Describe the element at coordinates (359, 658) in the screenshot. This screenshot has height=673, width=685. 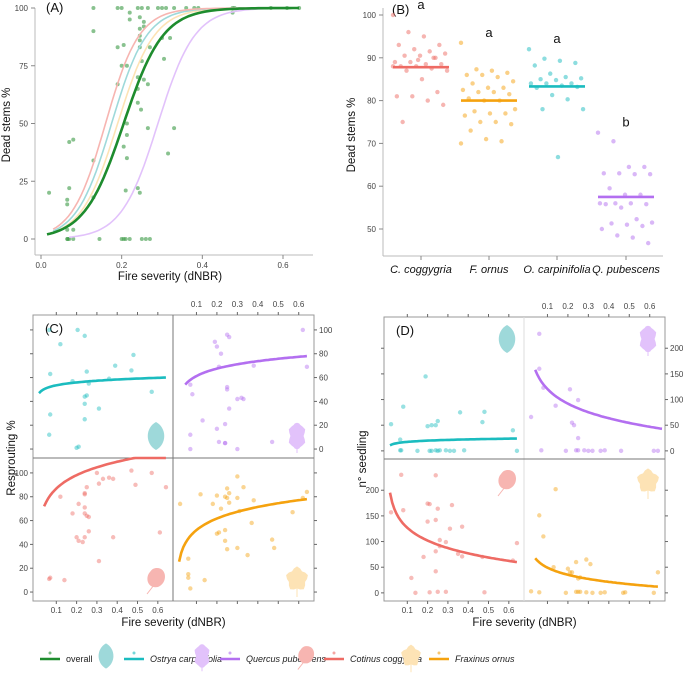
I see `legend-item-cotinus: Cotinus coggygria` at that location.